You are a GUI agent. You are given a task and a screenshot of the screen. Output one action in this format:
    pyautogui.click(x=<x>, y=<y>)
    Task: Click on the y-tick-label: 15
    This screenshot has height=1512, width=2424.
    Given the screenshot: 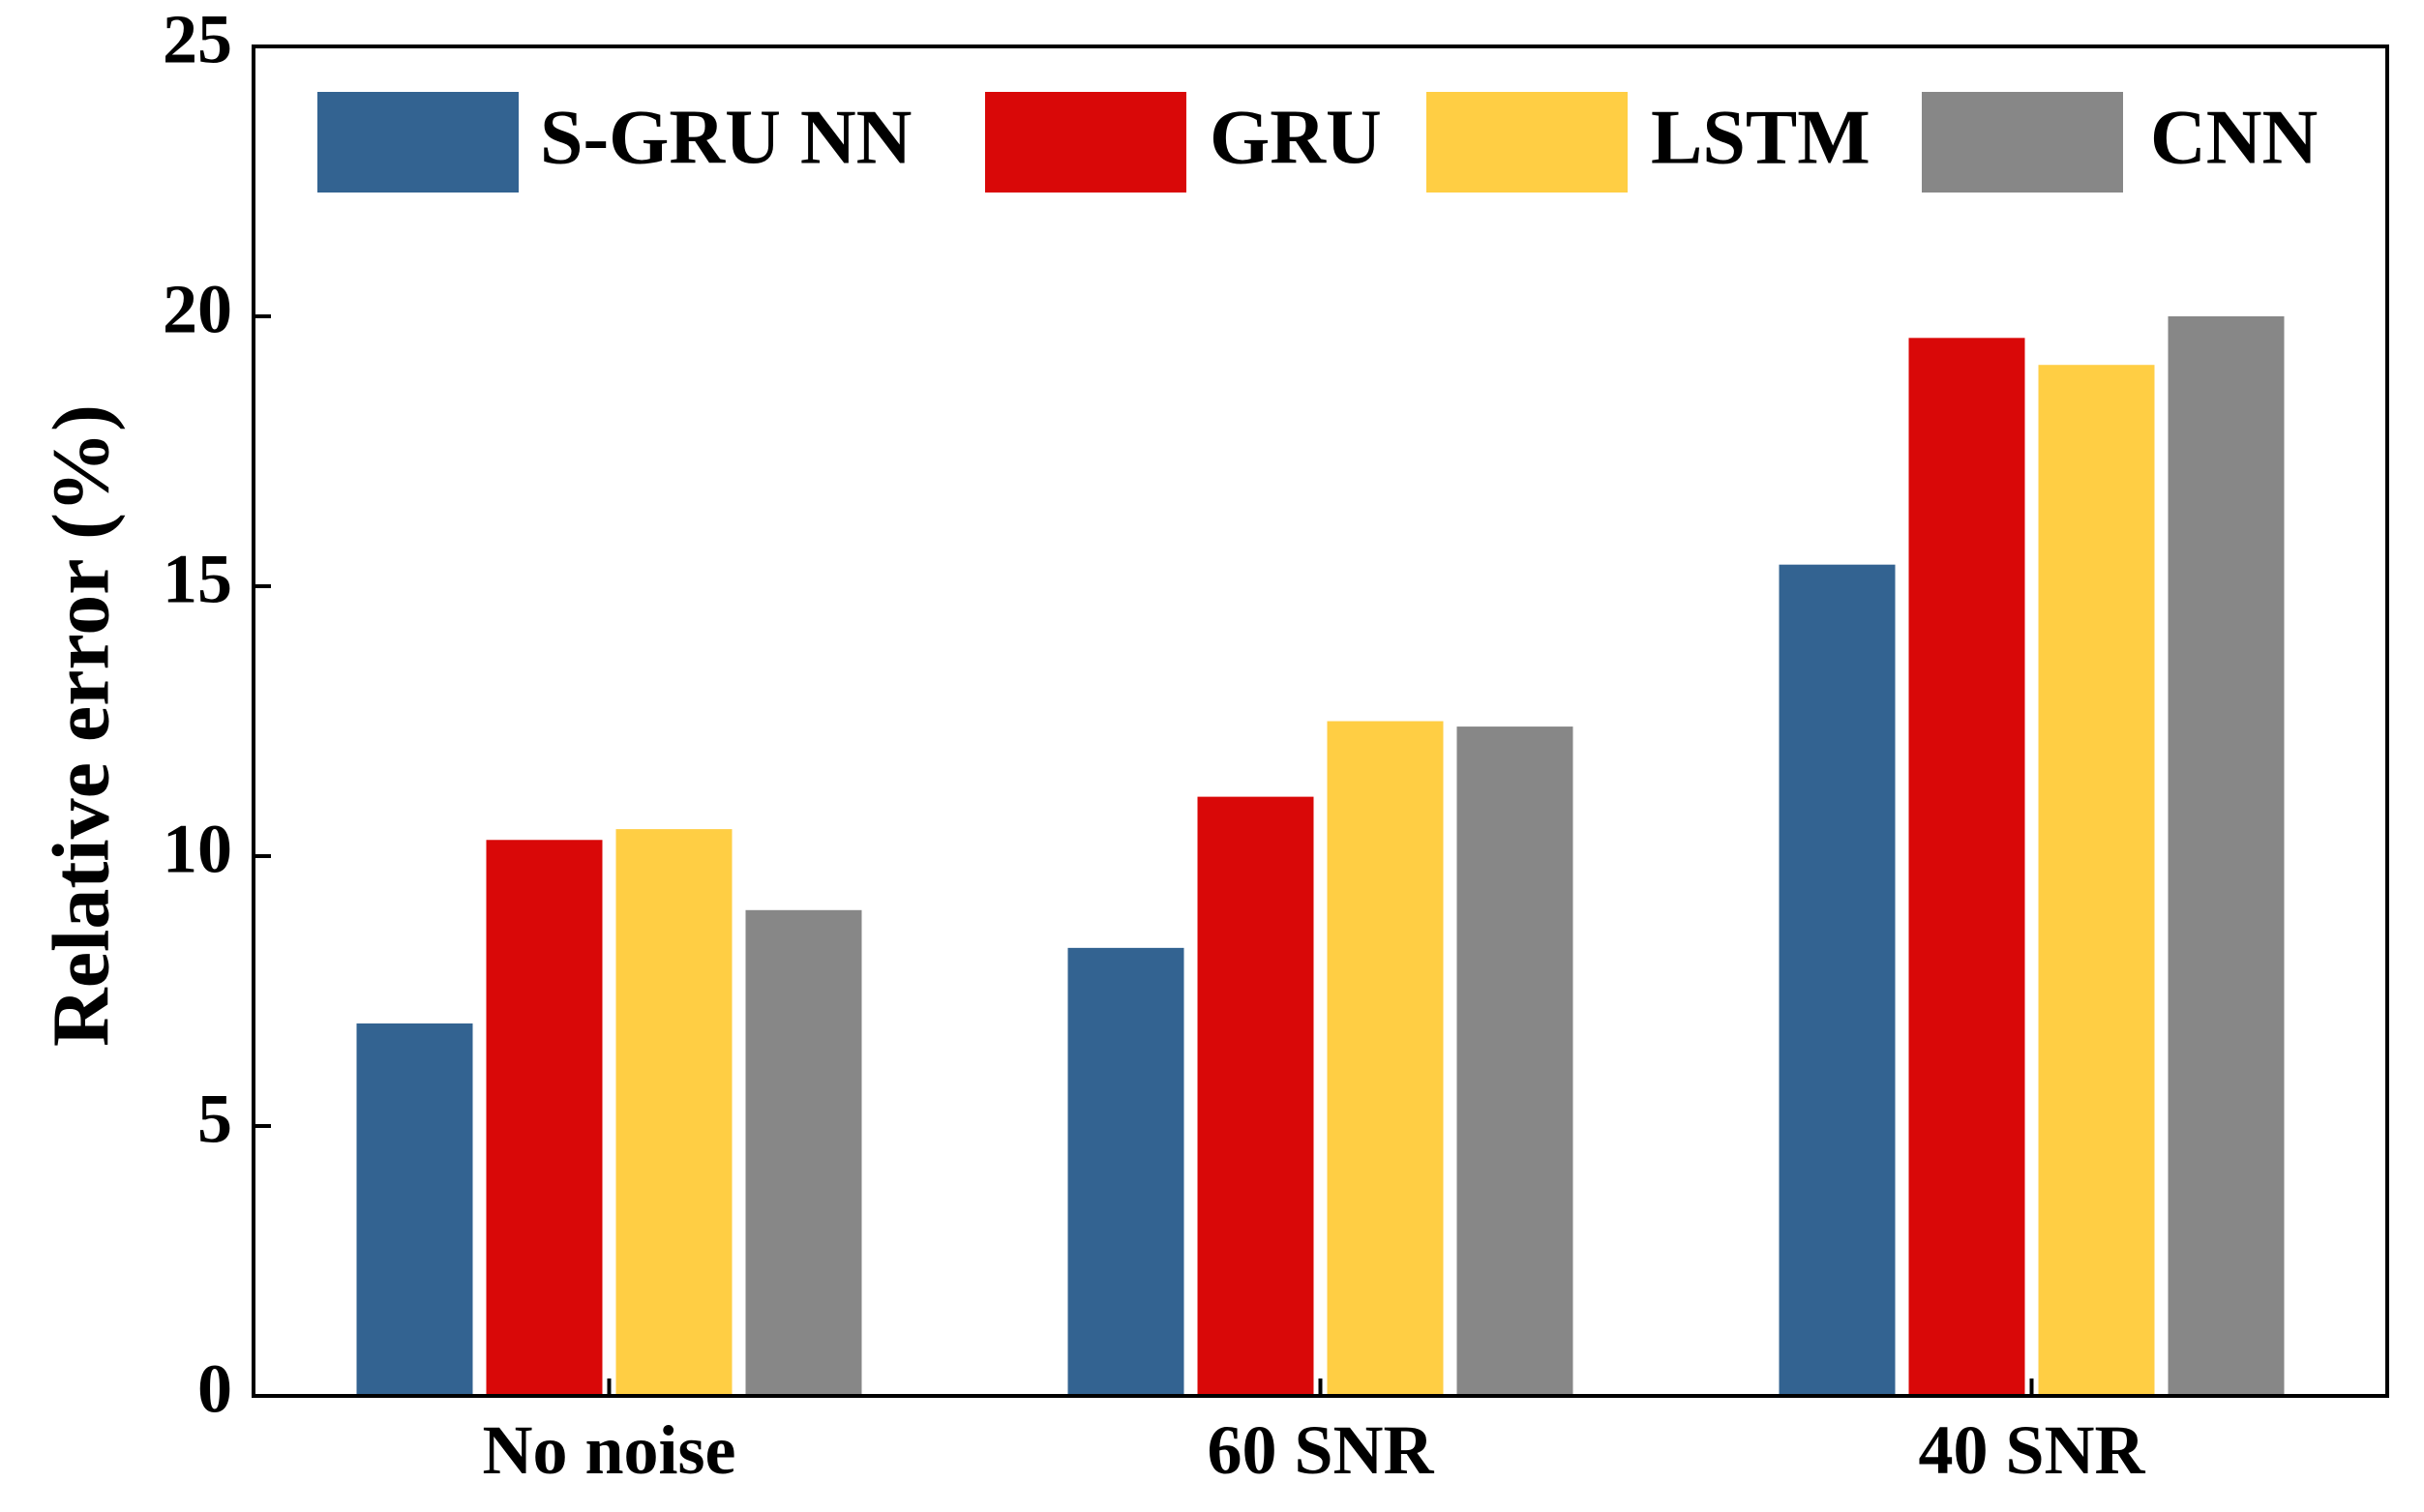 What is the action you would take?
    pyautogui.click(x=197, y=579)
    